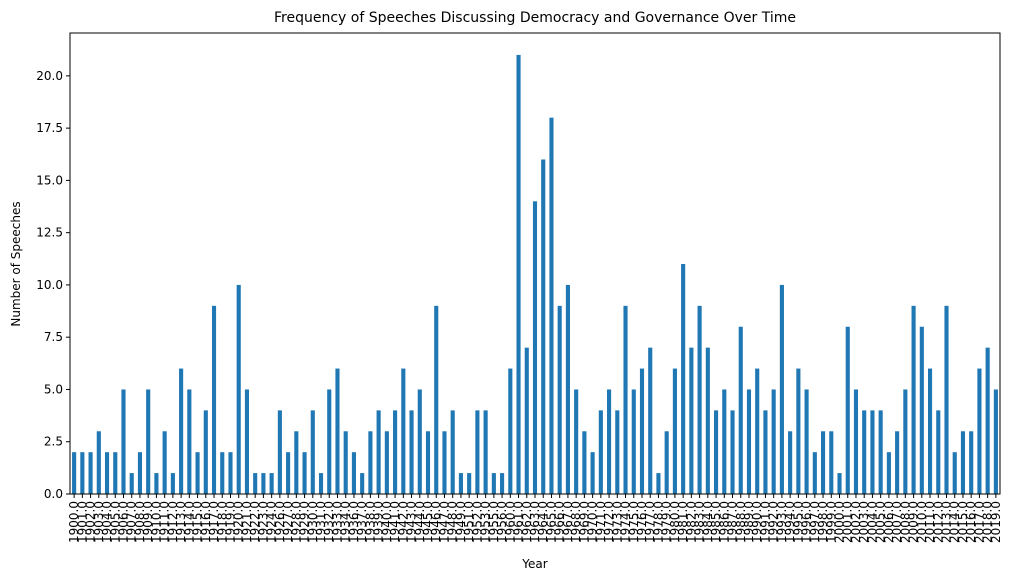  I want to click on x-tick-label: 1921.0, so click(247, 522).